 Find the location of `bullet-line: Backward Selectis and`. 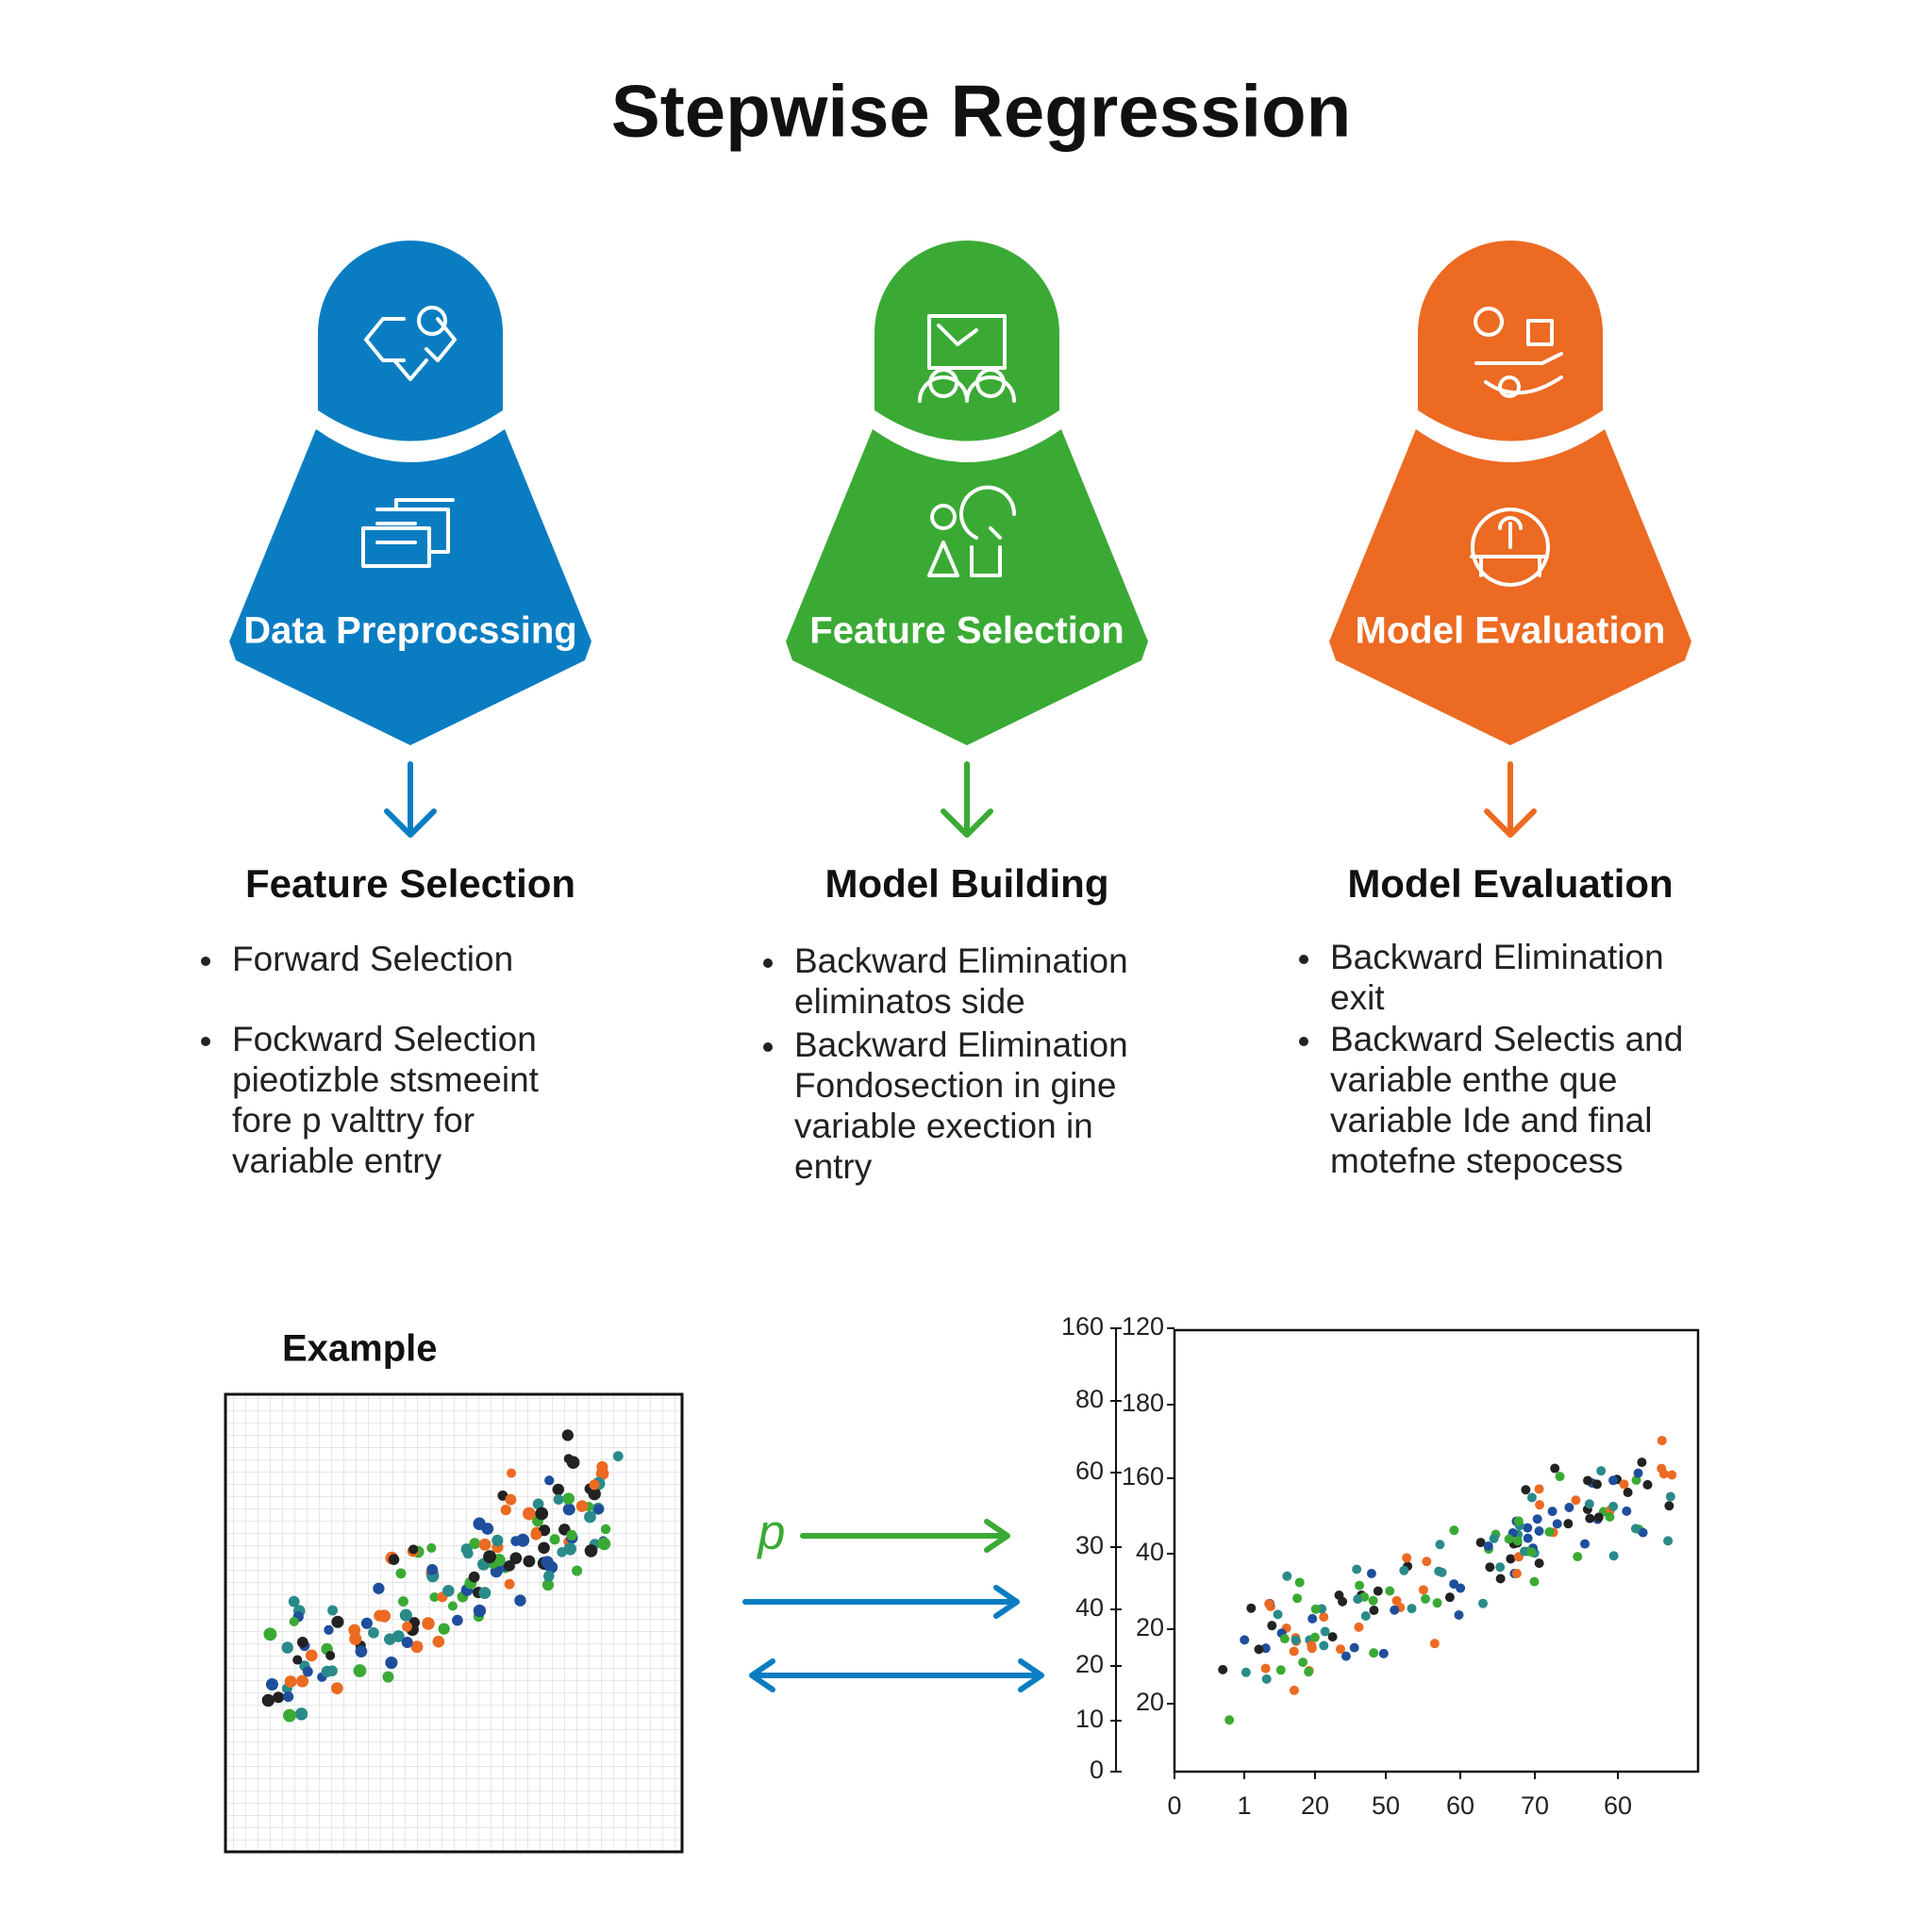

bullet-line: Backward Selectis and is located at coordinates (1506, 1039).